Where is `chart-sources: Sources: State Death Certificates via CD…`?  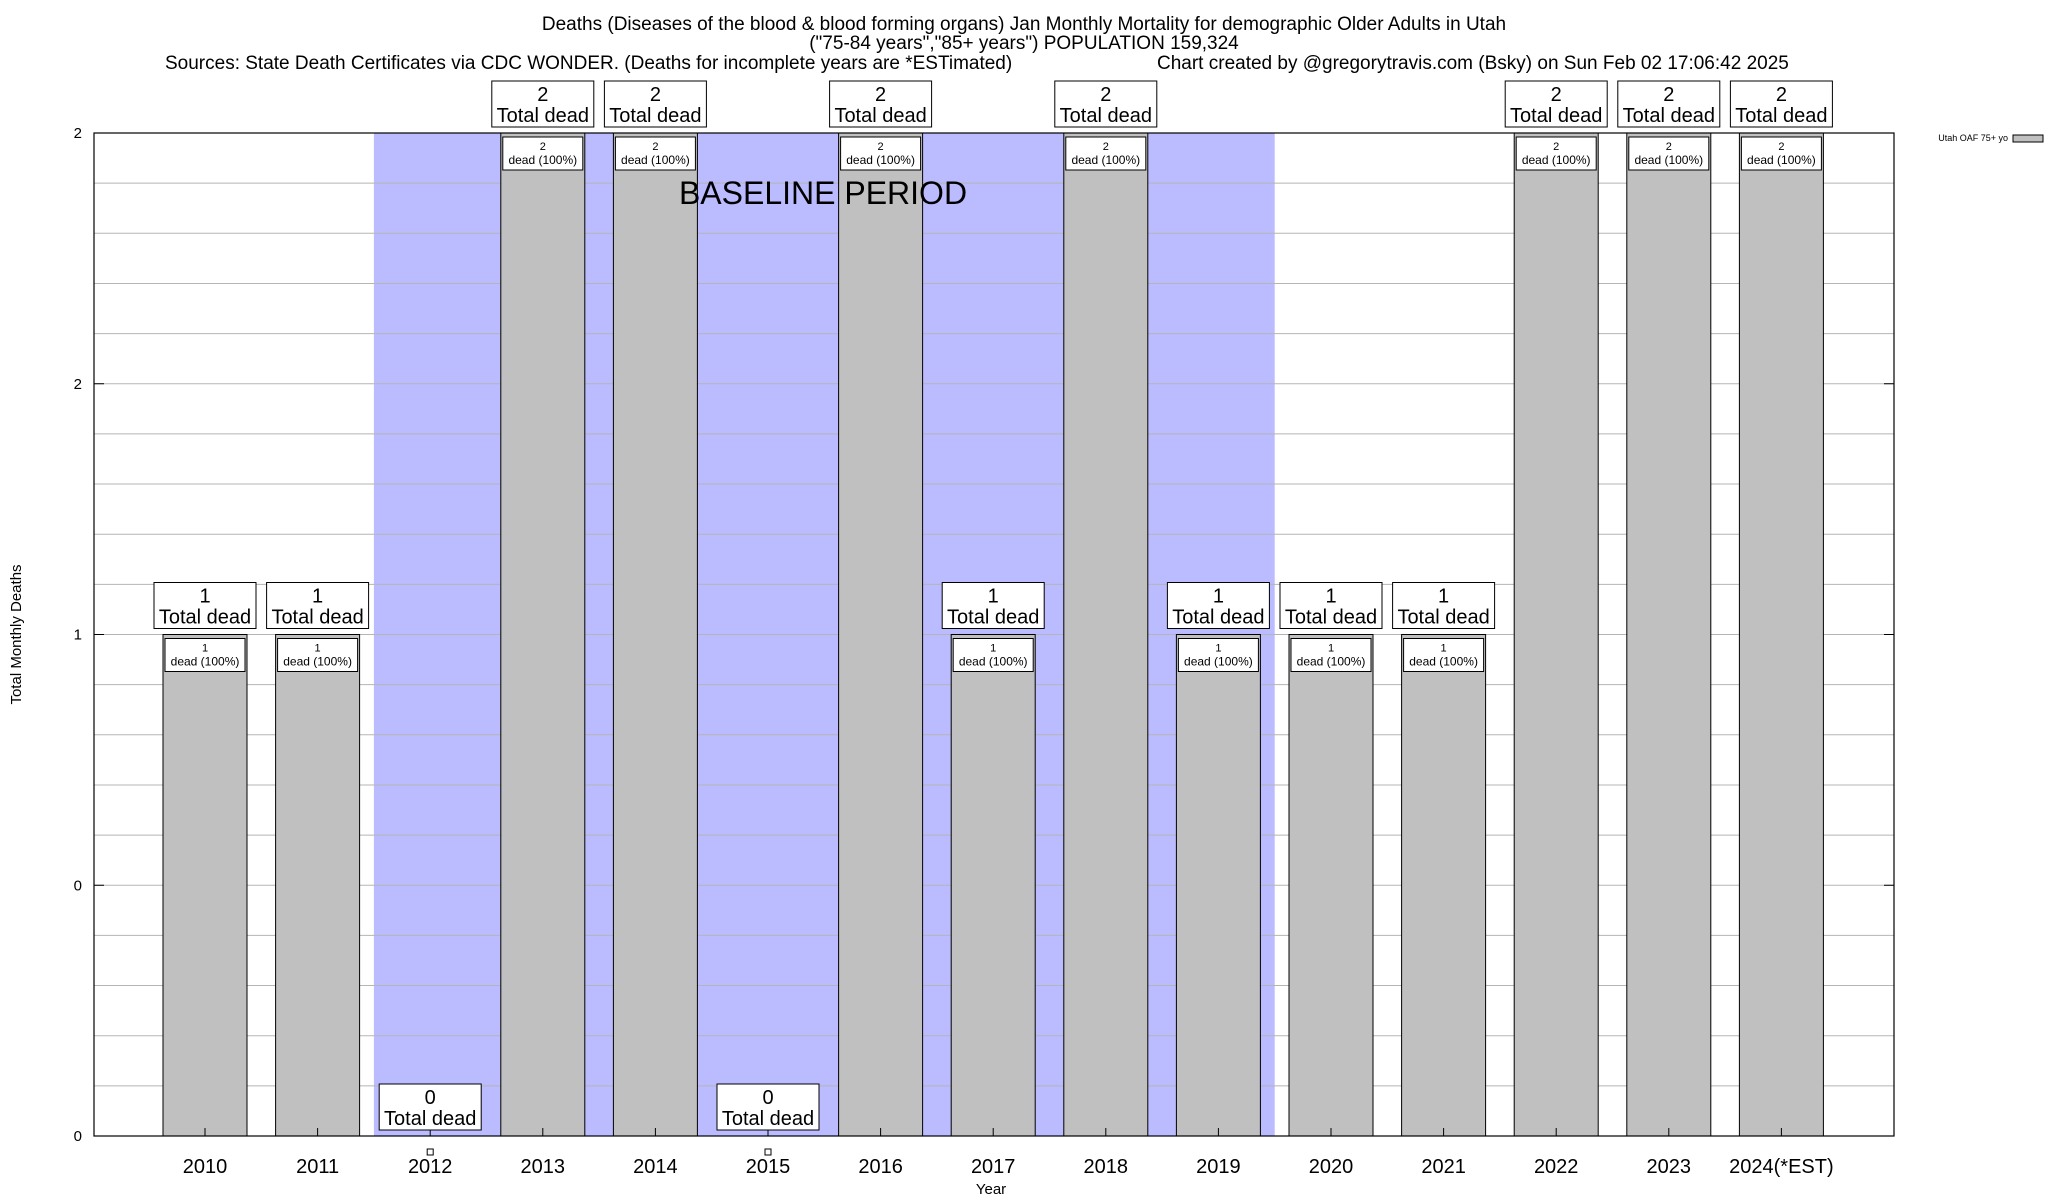
chart-sources: Sources: State Death Certificates via CD… is located at coordinates (589, 63).